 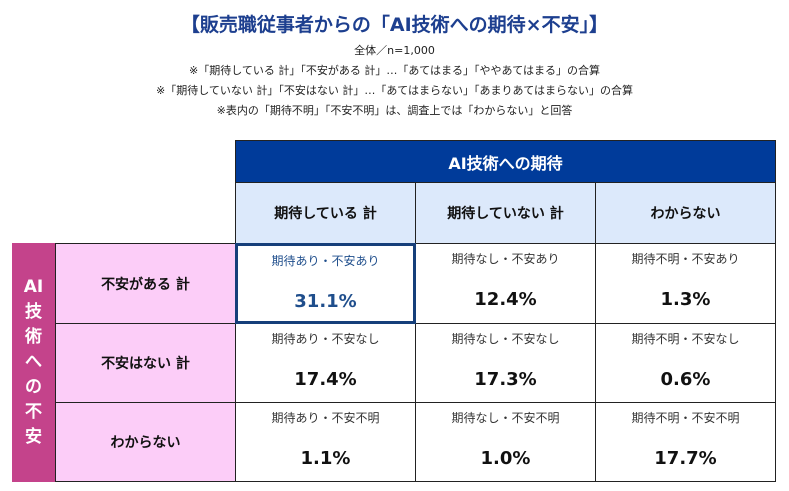 I want to click on cell-label: 期待不明・不安あり, so click(x=685, y=259).